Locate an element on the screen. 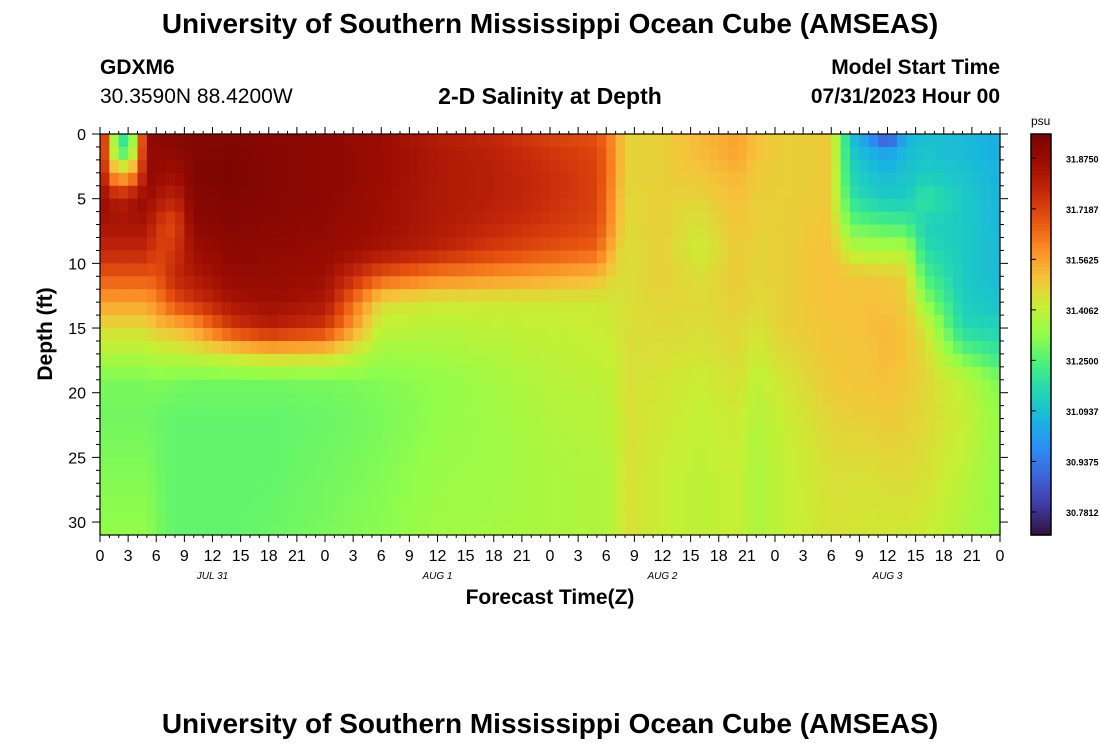 The image size is (1100, 750). colorbar-segment is located at coordinates (1041, 339).